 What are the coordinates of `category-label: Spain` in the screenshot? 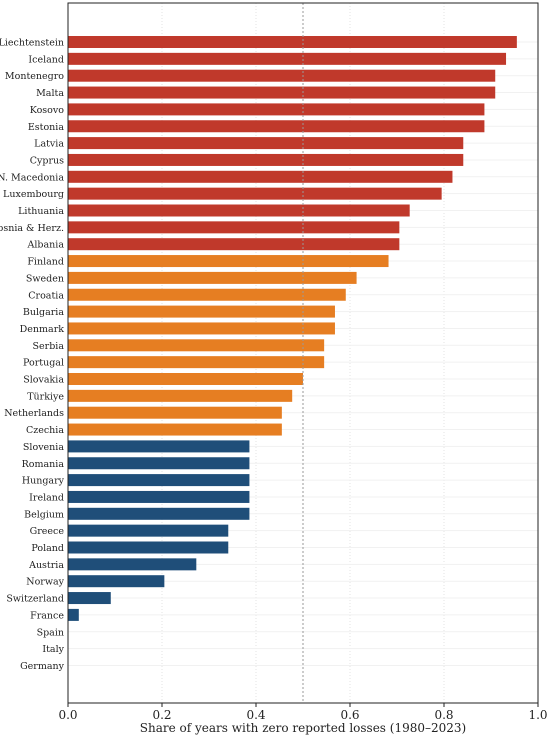 It's located at (50, 632).